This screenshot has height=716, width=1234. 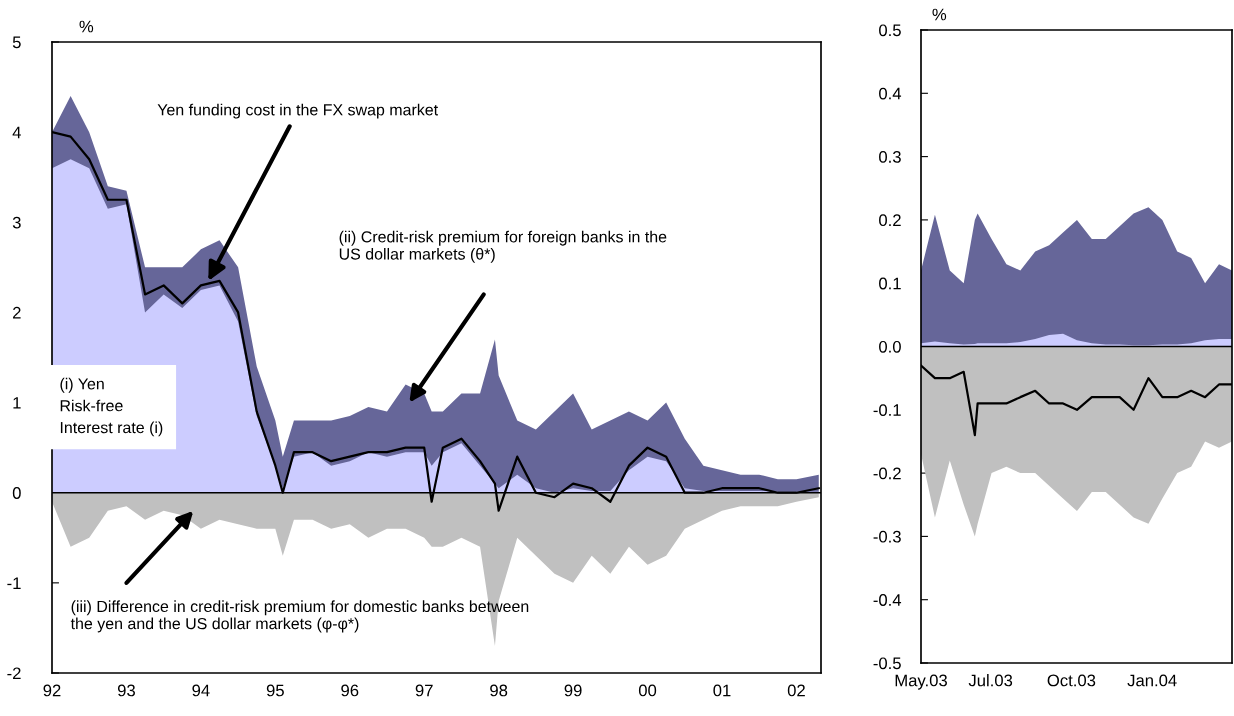 What do you see at coordinates (890, 283) in the screenshot?
I see `y-tick-label: 0.1` at bounding box center [890, 283].